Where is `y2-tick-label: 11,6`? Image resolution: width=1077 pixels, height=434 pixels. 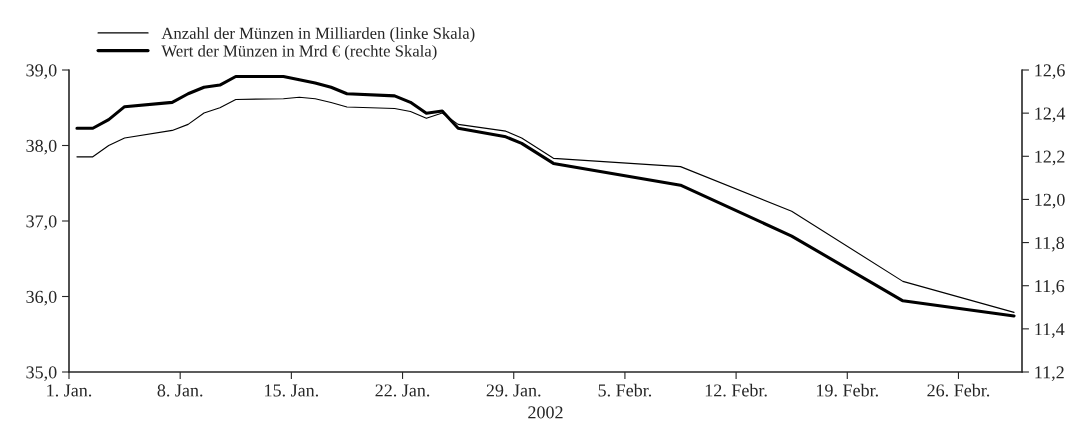 y2-tick-label: 11,6 is located at coordinates (1050, 287).